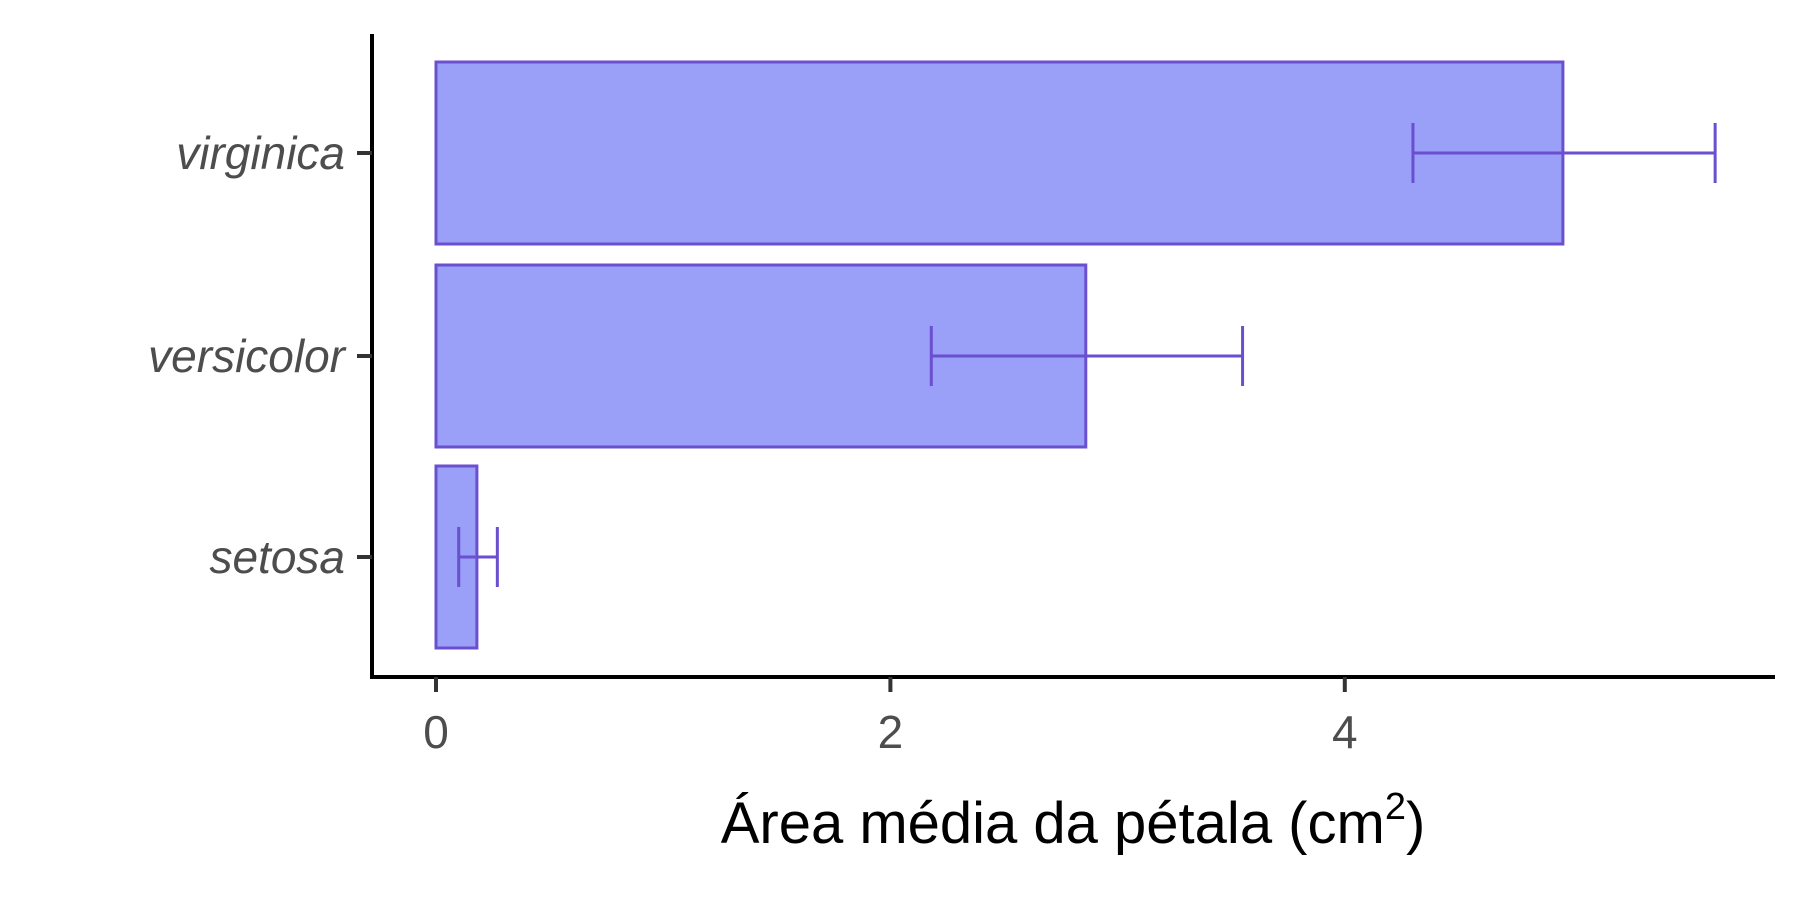 The height and width of the screenshot is (900, 1800). What do you see at coordinates (1345, 732) in the screenshot?
I see `x-tick-label-4: 4` at bounding box center [1345, 732].